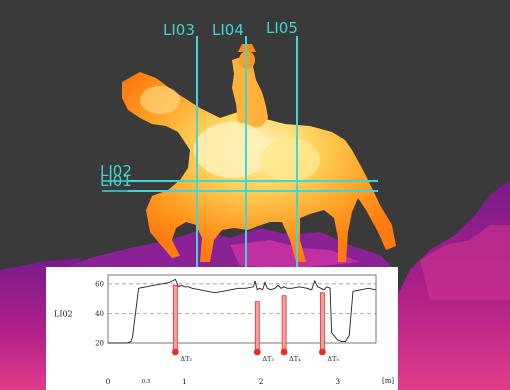 This screenshot has height=390, width=510. I want to click on y-tick-label: 20, so click(99, 344).